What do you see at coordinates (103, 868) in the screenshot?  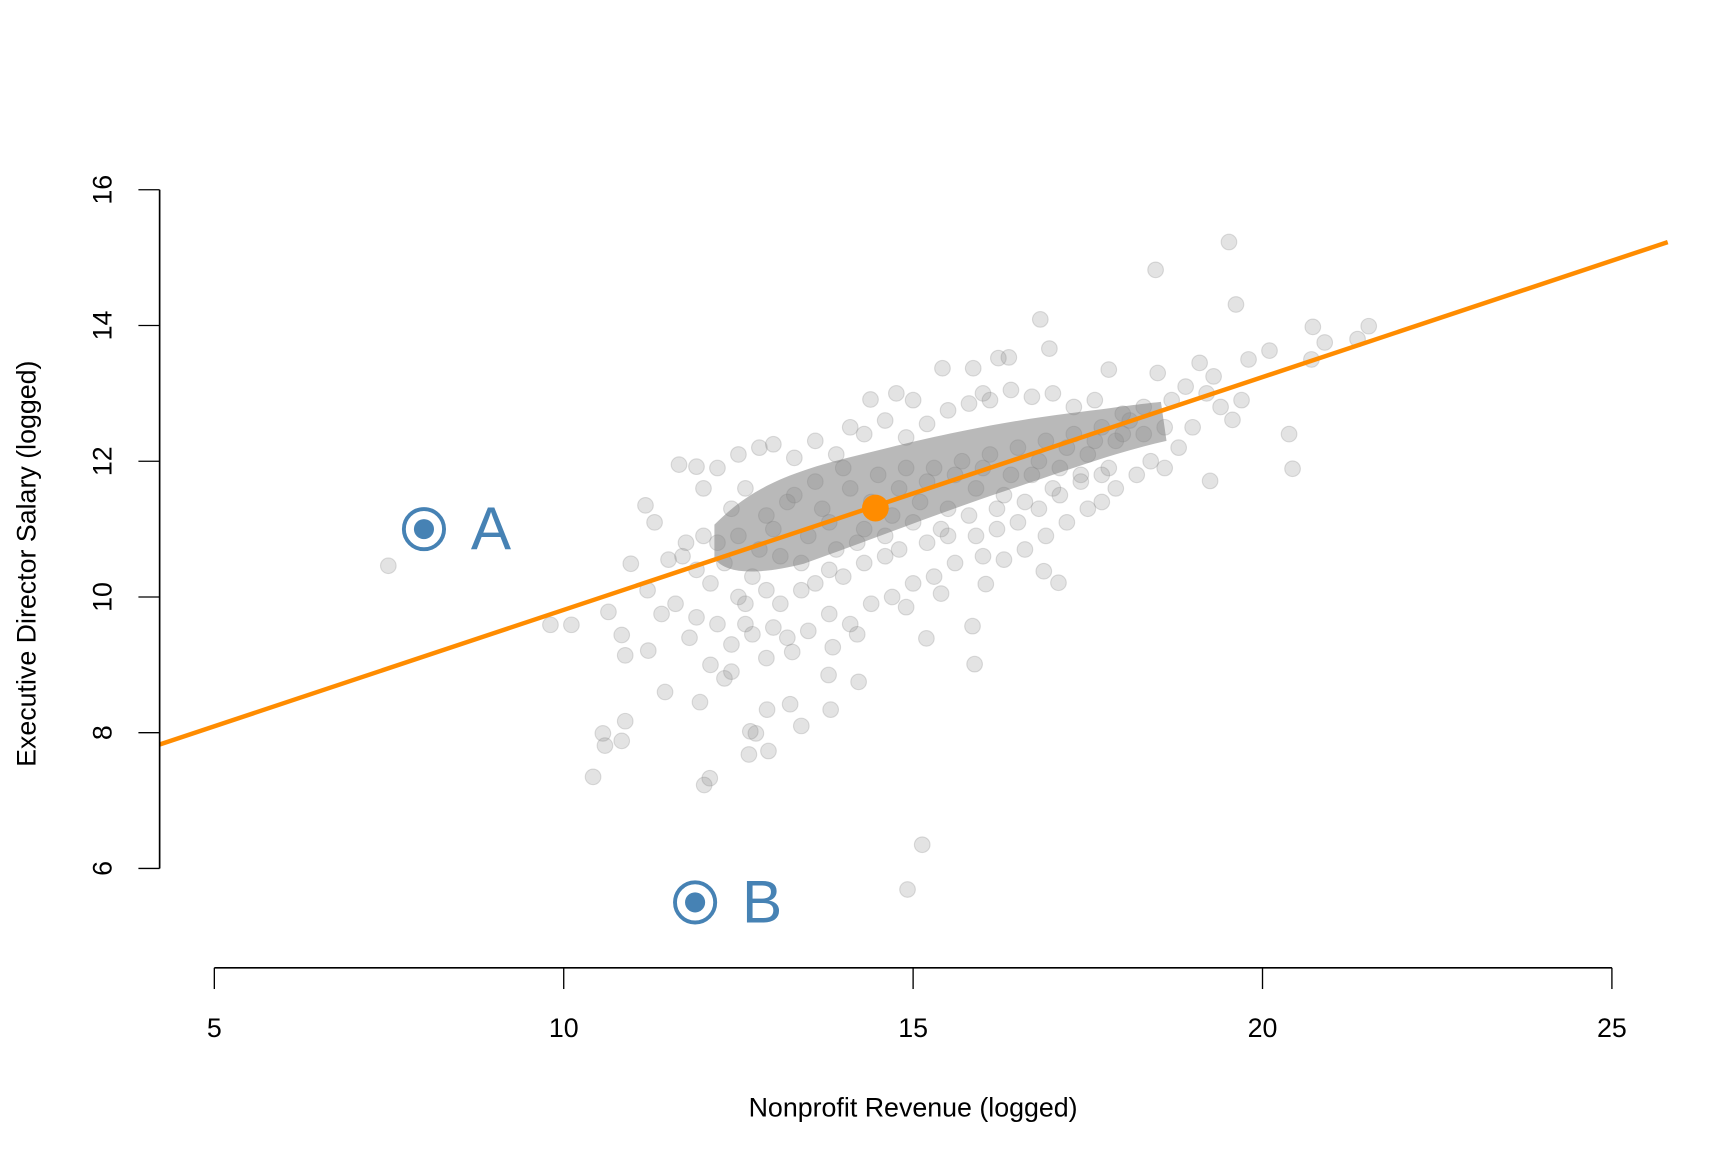 I see `y-tick-label: 6` at bounding box center [103, 868].